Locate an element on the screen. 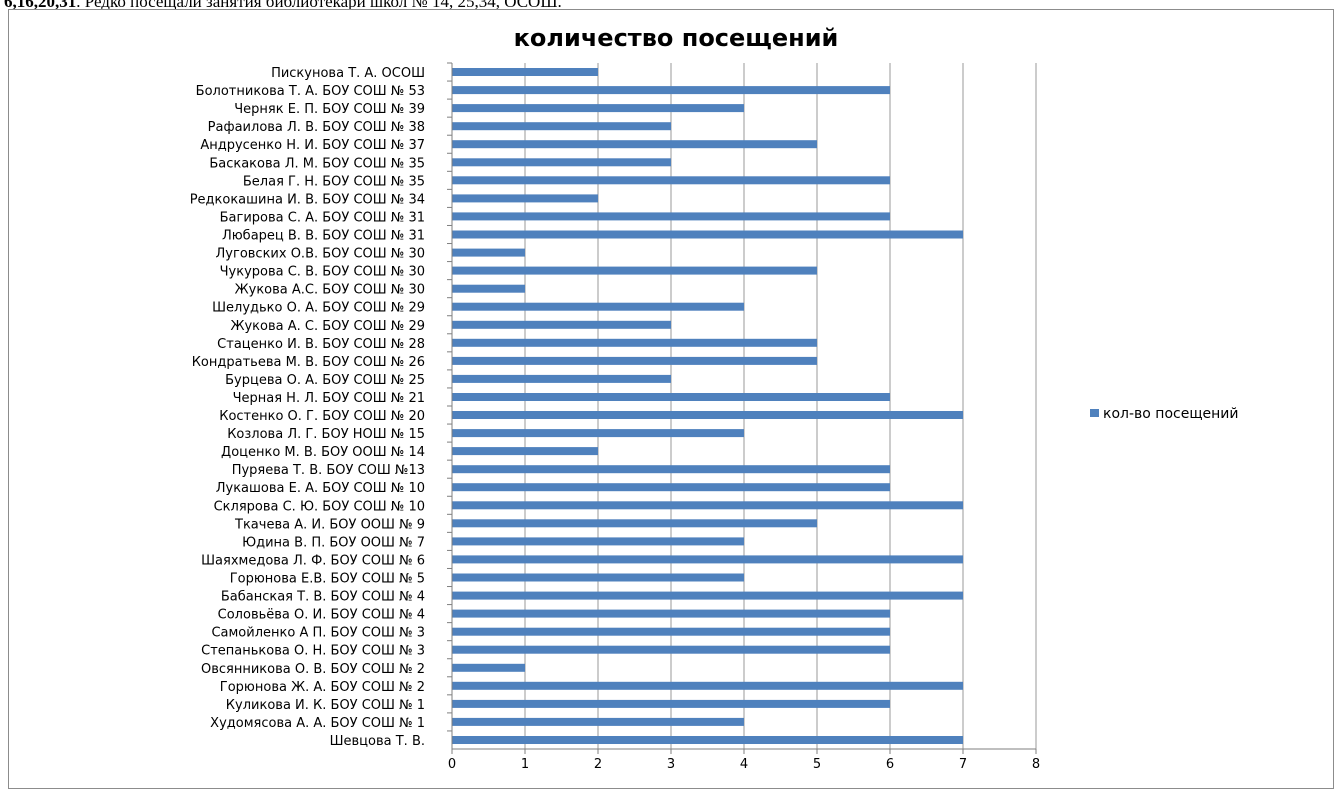 The height and width of the screenshot is (789, 1341). category-label: Овсянникова О. В. БОУ СОШ № 2 is located at coordinates (313, 669).